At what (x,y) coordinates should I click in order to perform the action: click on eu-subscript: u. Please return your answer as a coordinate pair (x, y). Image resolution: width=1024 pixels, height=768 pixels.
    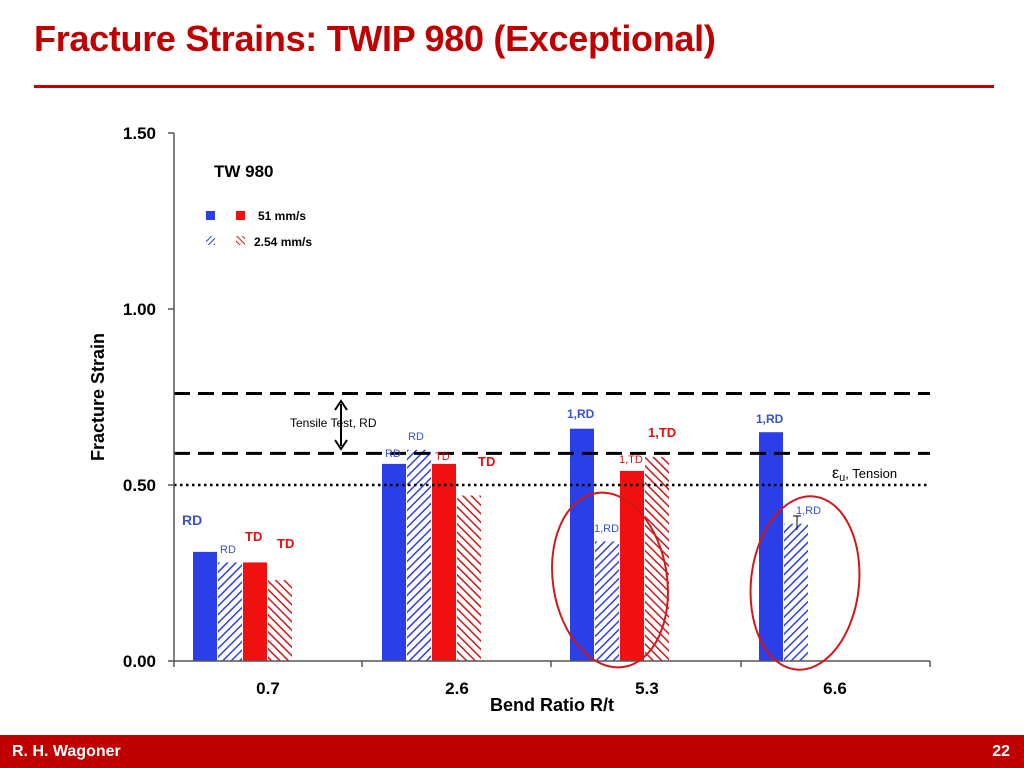
    Looking at the image, I should click on (842, 478).